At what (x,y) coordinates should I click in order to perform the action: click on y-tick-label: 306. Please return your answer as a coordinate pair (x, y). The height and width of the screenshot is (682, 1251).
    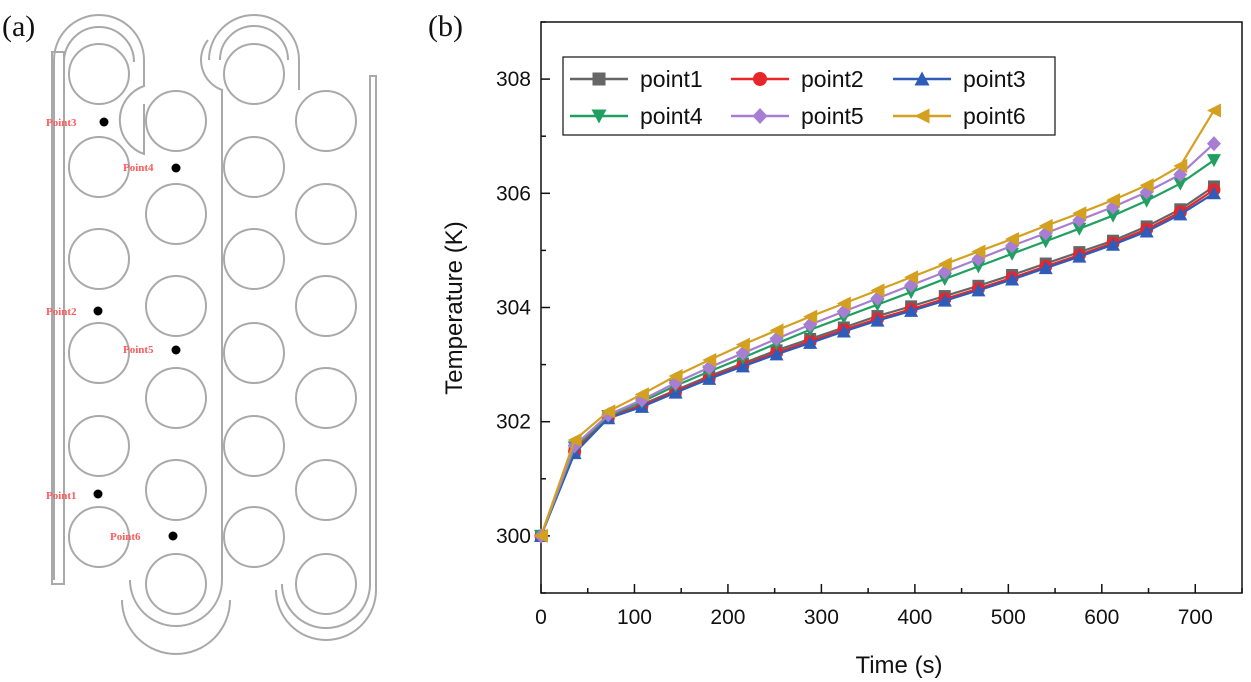
    Looking at the image, I should click on (513, 193).